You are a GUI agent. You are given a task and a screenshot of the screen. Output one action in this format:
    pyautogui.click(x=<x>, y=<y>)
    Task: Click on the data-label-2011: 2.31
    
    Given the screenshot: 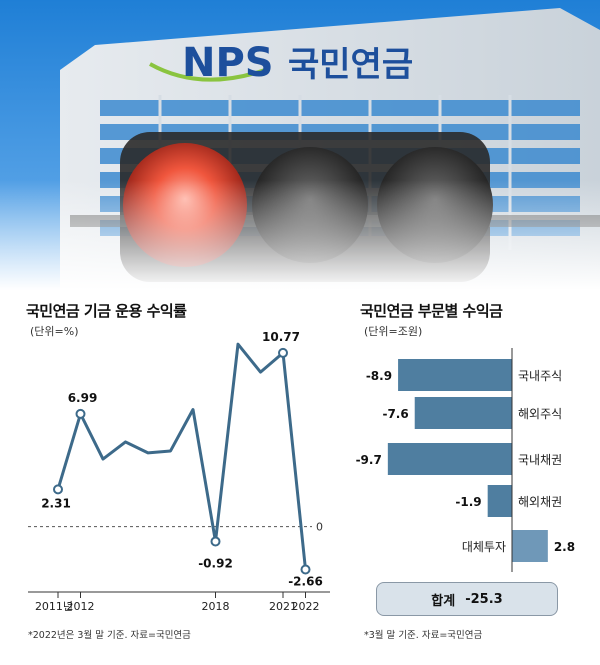 What is the action you would take?
    pyautogui.click(x=56, y=503)
    